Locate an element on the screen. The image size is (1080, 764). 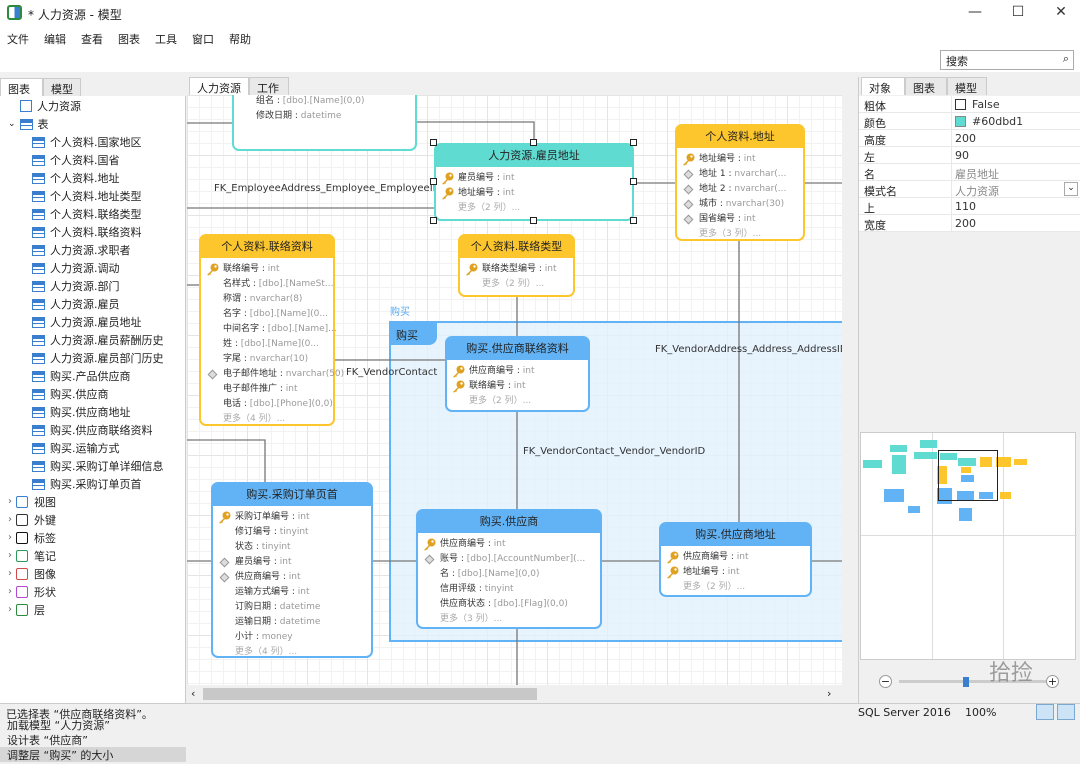
tree-table-group: ⌄ 表 is located at coordinates (28, 124).